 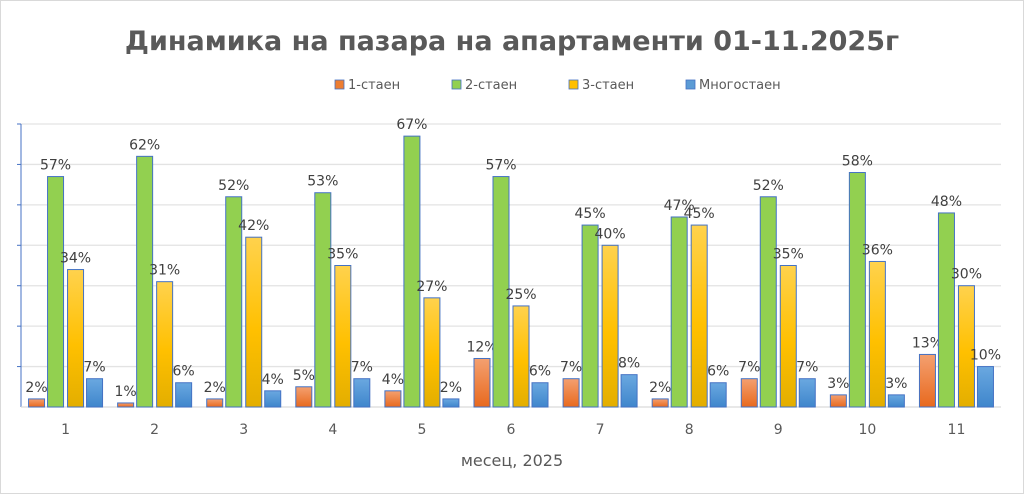 What do you see at coordinates (126, 392) in the screenshot?
I see `data-label: 1%` at bounding box center [126, 392].